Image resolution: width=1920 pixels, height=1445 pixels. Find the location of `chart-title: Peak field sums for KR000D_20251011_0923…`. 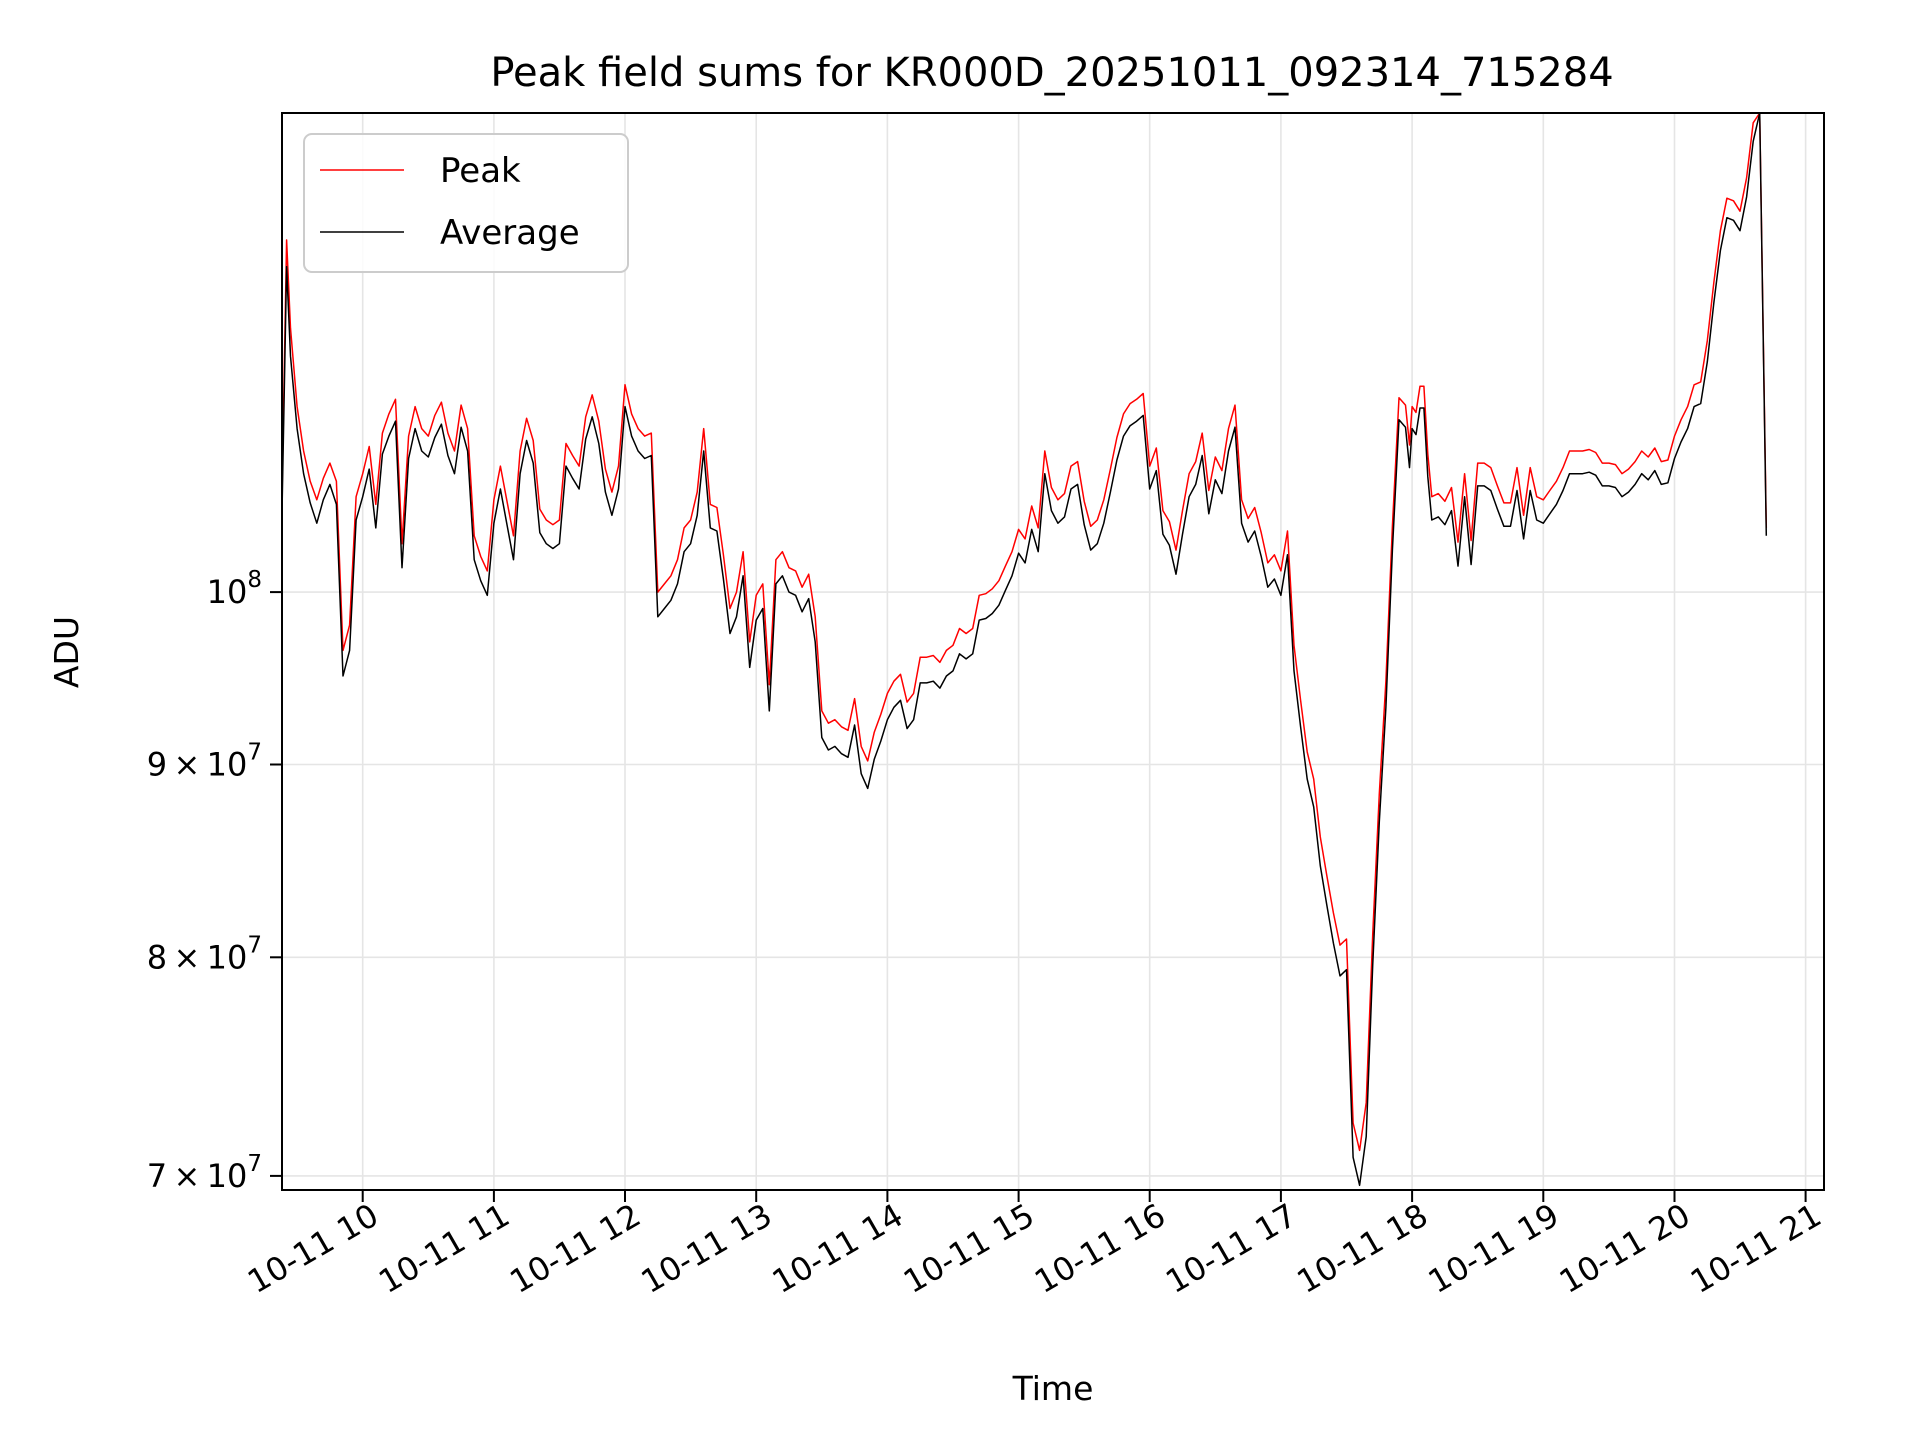

chart-title: Peak field sums for KR000D_20251011_0923… is located at coordinates (1051, 73).